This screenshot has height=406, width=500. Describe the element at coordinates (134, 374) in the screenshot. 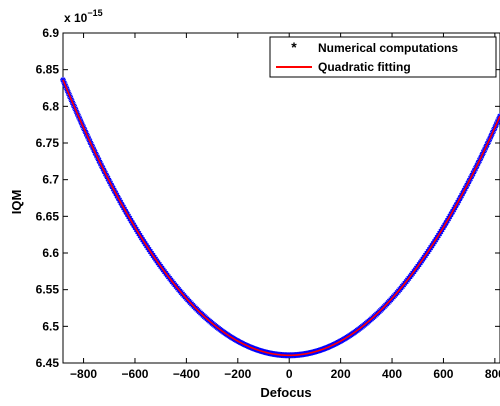

I see `x-tick-label: −600` at that location.